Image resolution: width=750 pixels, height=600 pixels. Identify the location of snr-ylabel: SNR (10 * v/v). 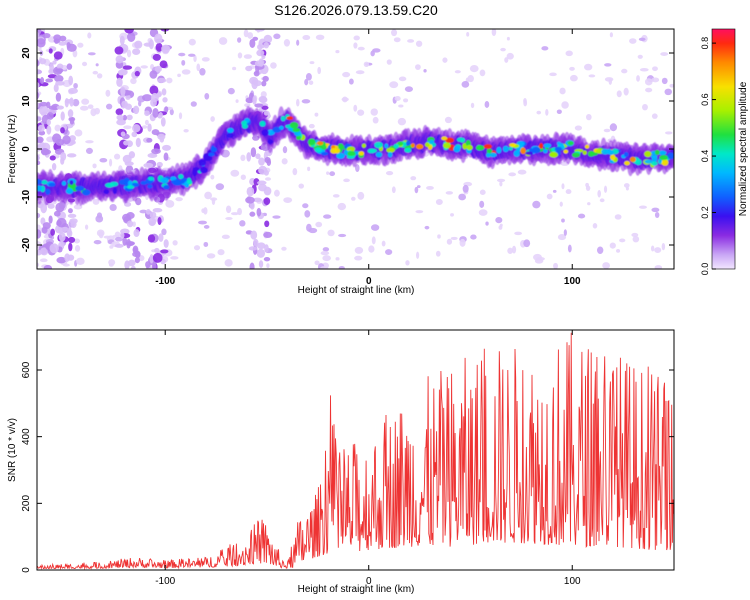
(12, 450).